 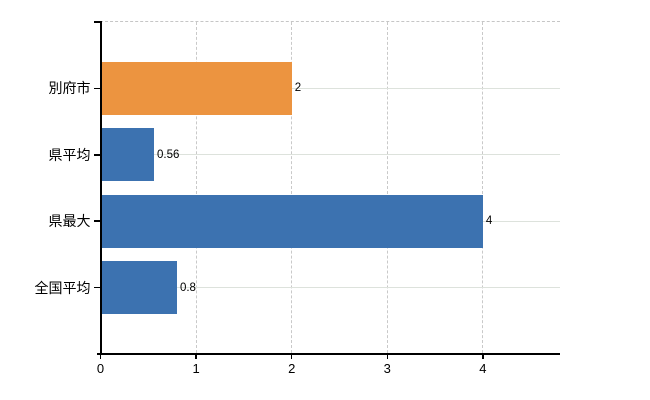 I want to click on y-axis-line, so click(x=101, y=187).